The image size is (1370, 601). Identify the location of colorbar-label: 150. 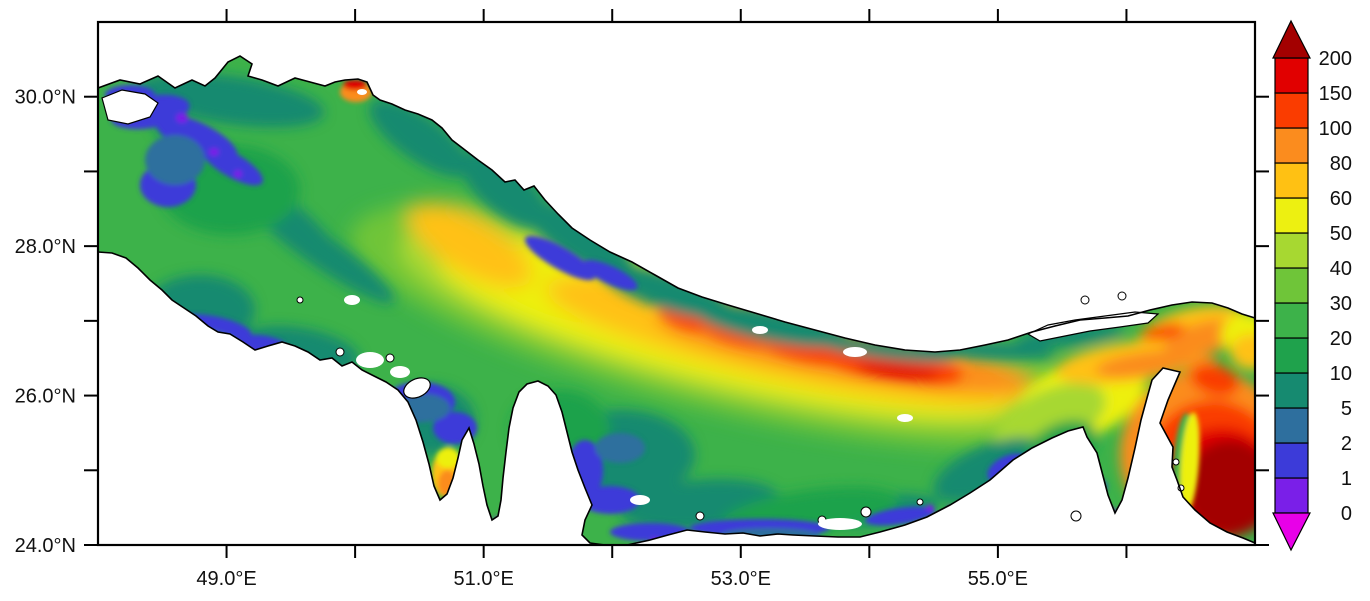
(1335, 94).